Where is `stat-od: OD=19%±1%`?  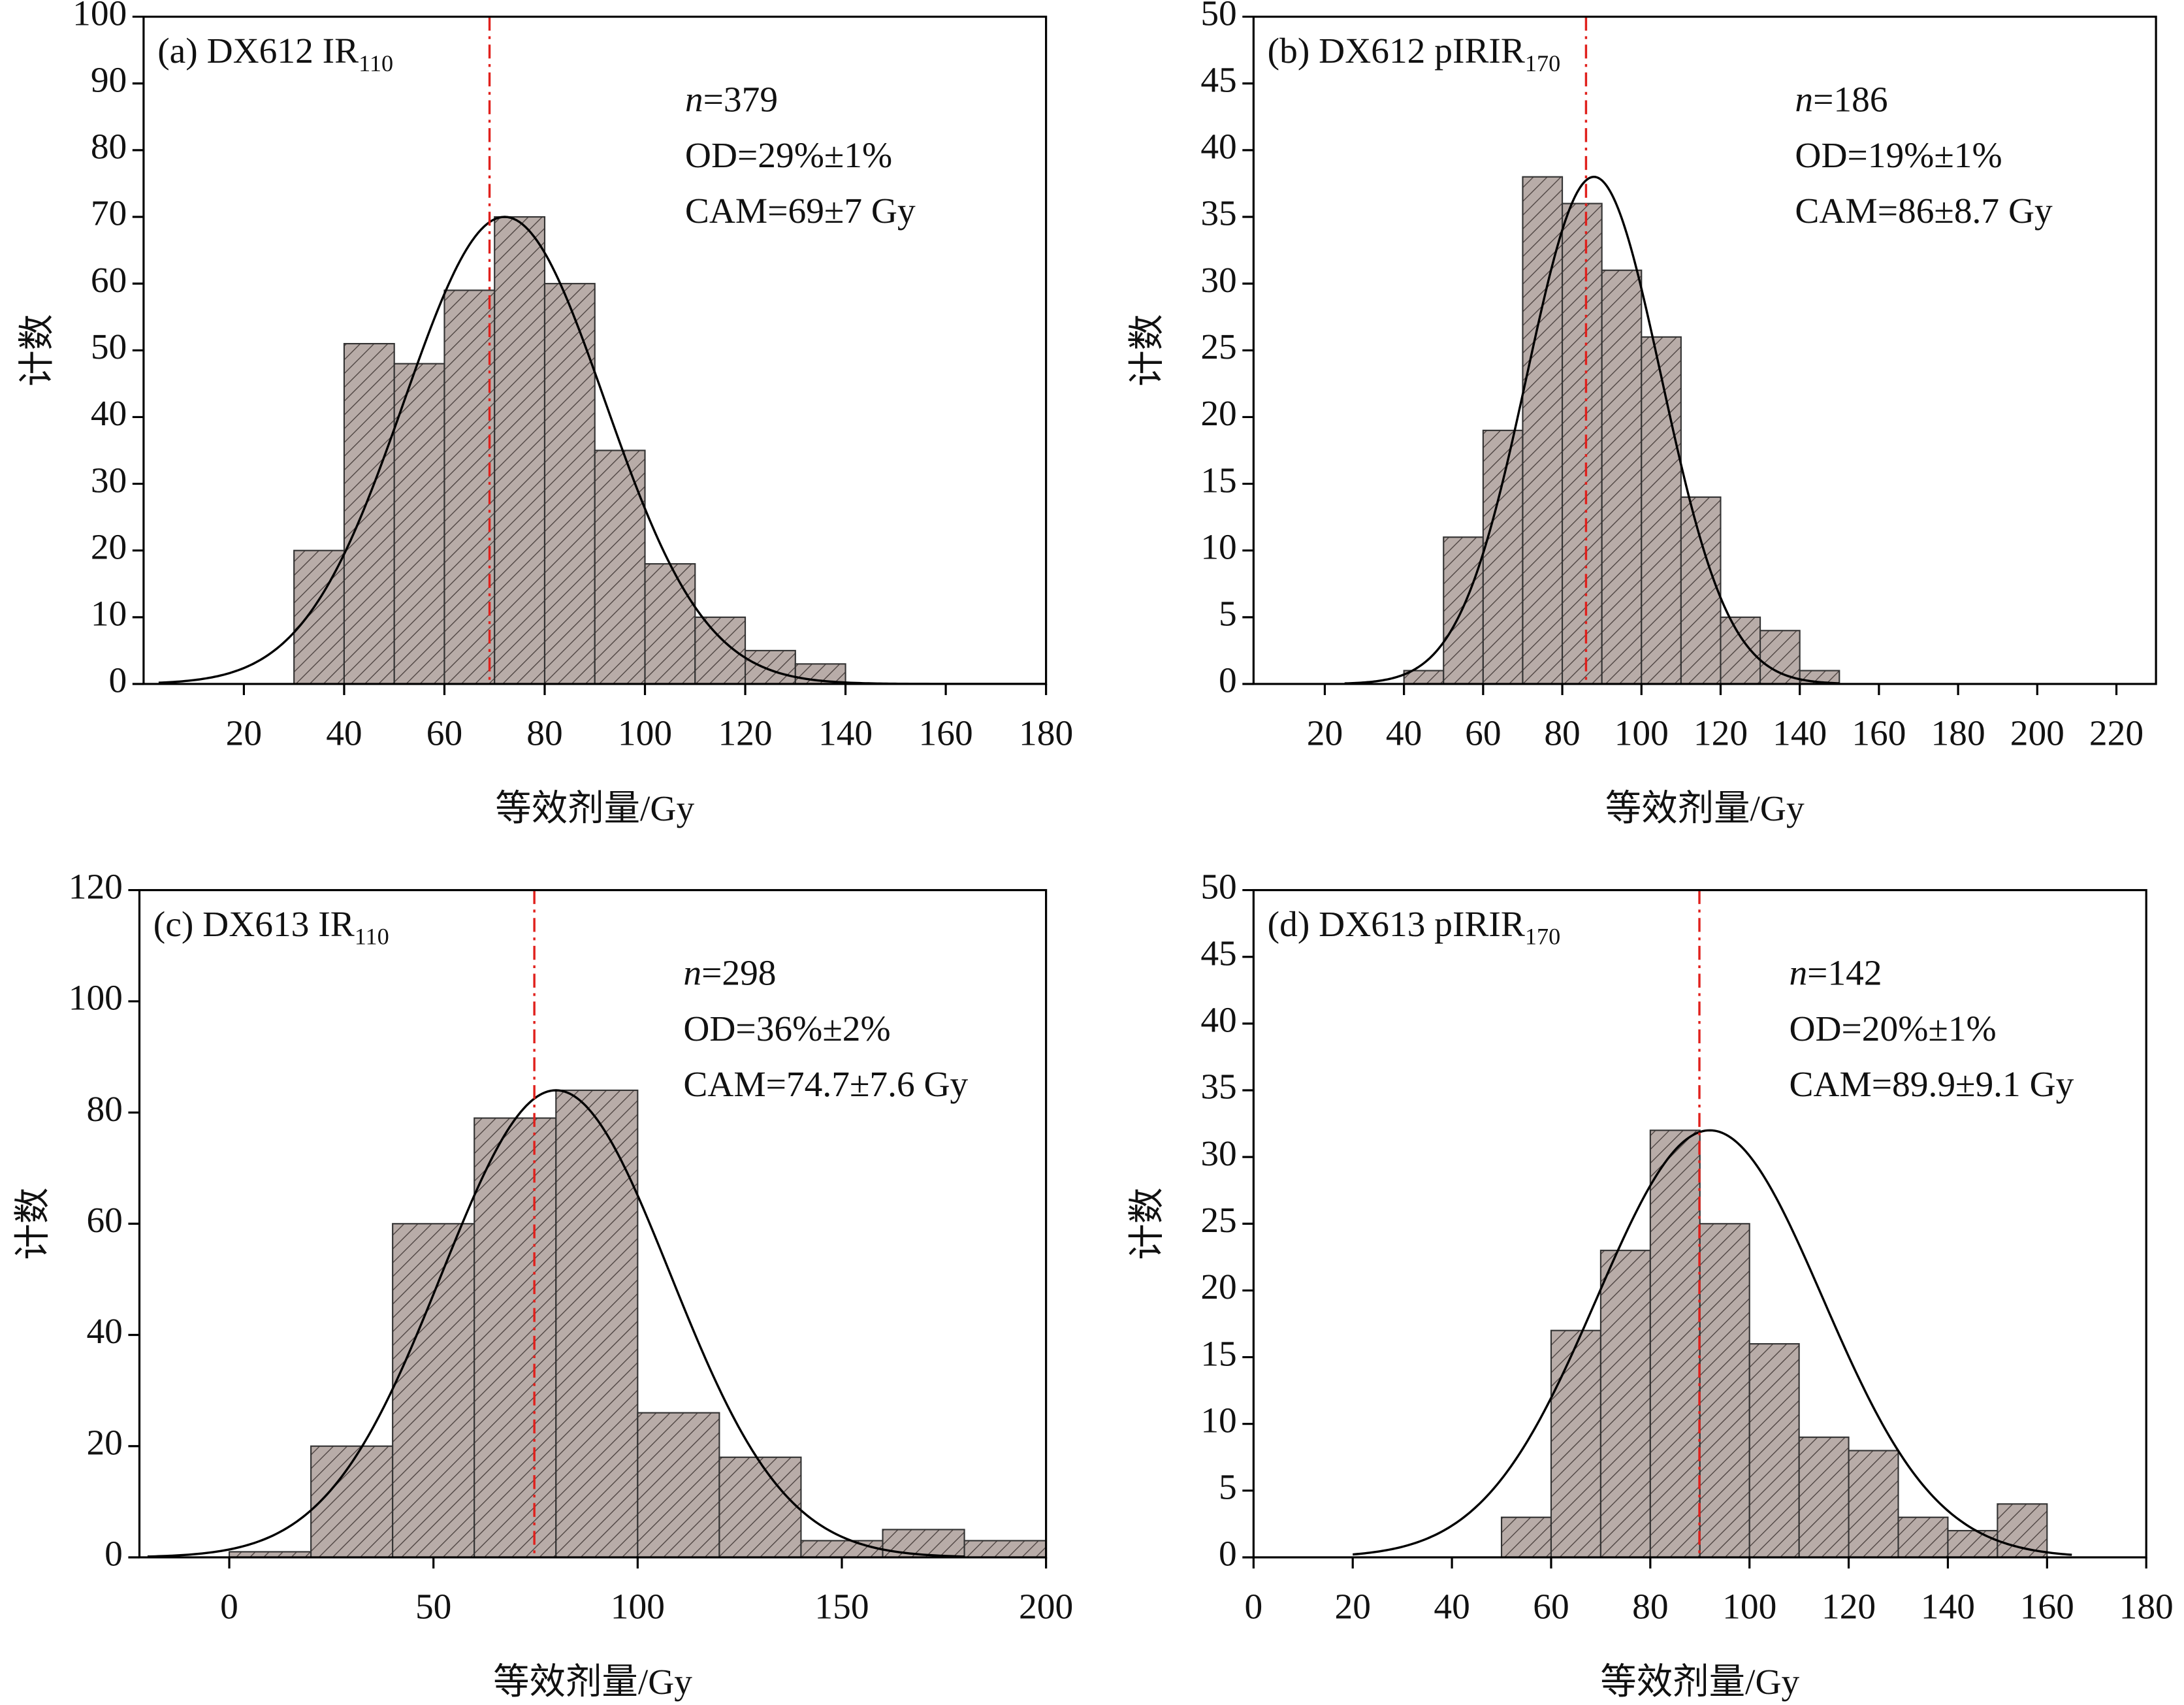 stat-od: OD=19%±1% is located at coordinates (1898, 155).